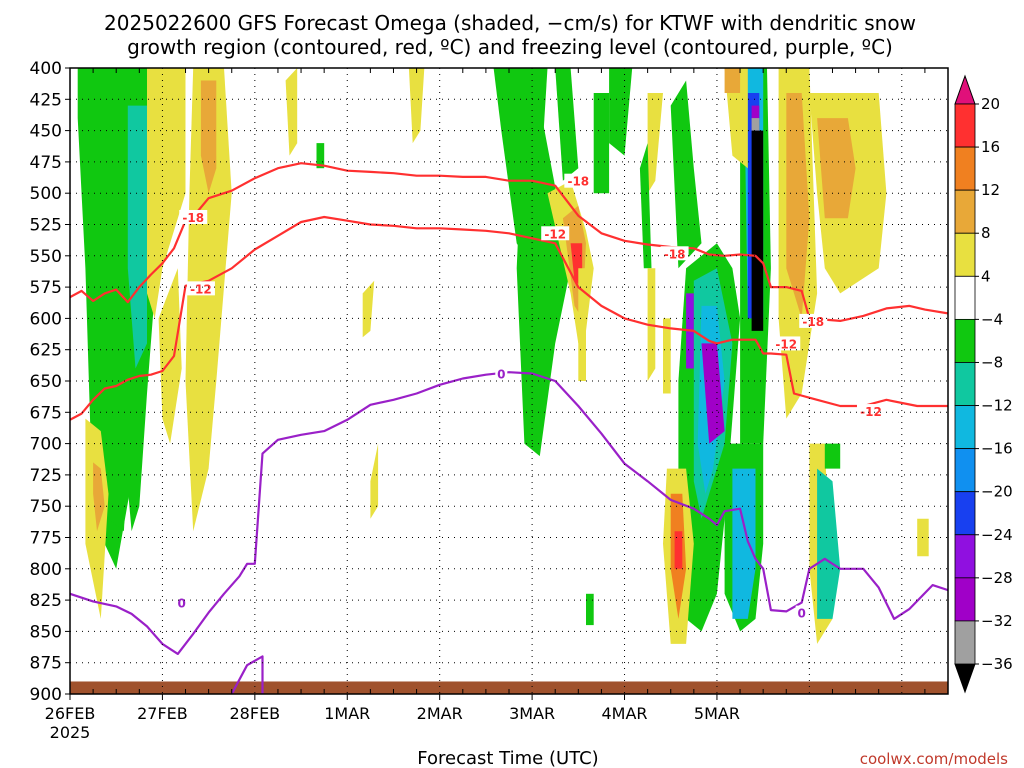  What do you see at coordinates (46, 507) in the screenshot?
I see `y-tick-label: 750` at bounding box center [46, 507].